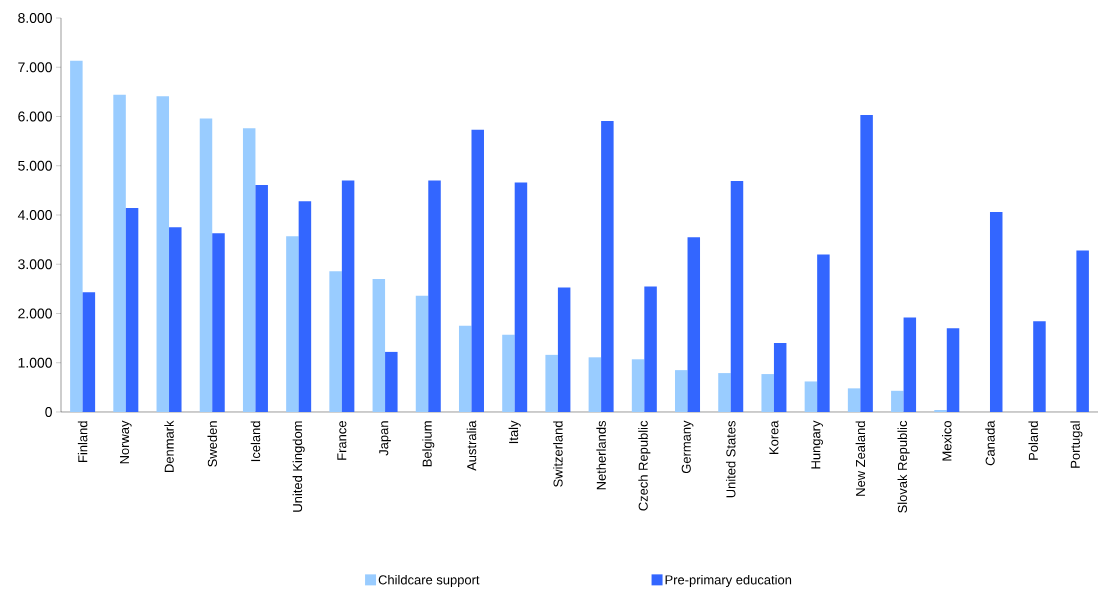 The width and height of the screenshot is (1098, 591). I want to click on x-tick-label: Korea, so click(774, 437).